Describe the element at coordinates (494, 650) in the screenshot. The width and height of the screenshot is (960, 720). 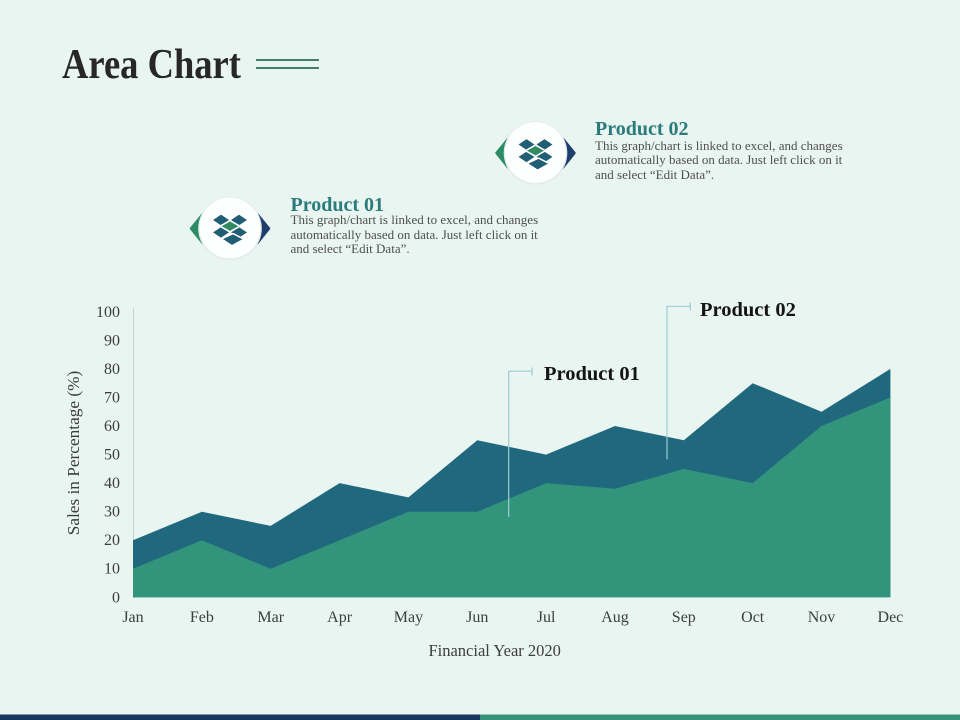
I see `svg-text: Financial Year 2020` at that location.